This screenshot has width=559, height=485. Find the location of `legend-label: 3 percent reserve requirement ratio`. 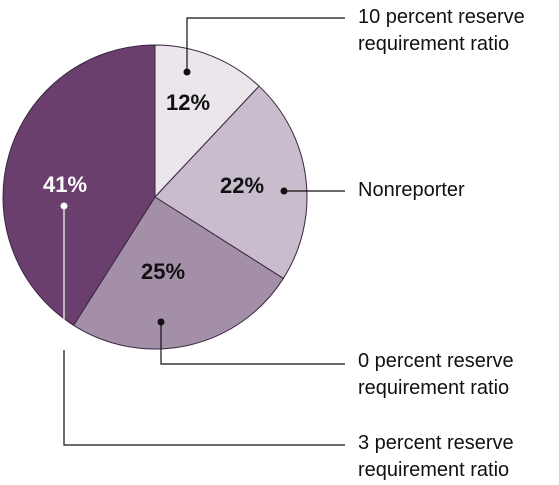

legend-label: 3 percent reserve requirement ratio is located at coordinates (436, 456).